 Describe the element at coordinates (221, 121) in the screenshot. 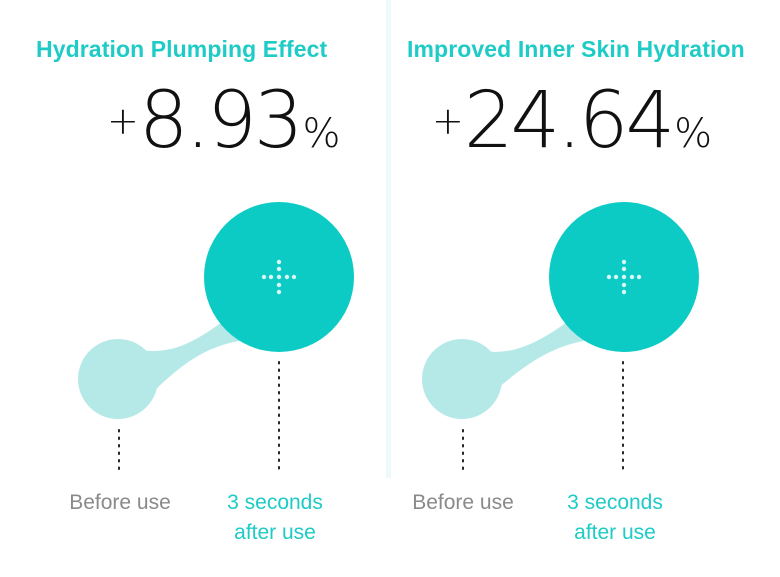

I see `value-number: 8.93` at that location.